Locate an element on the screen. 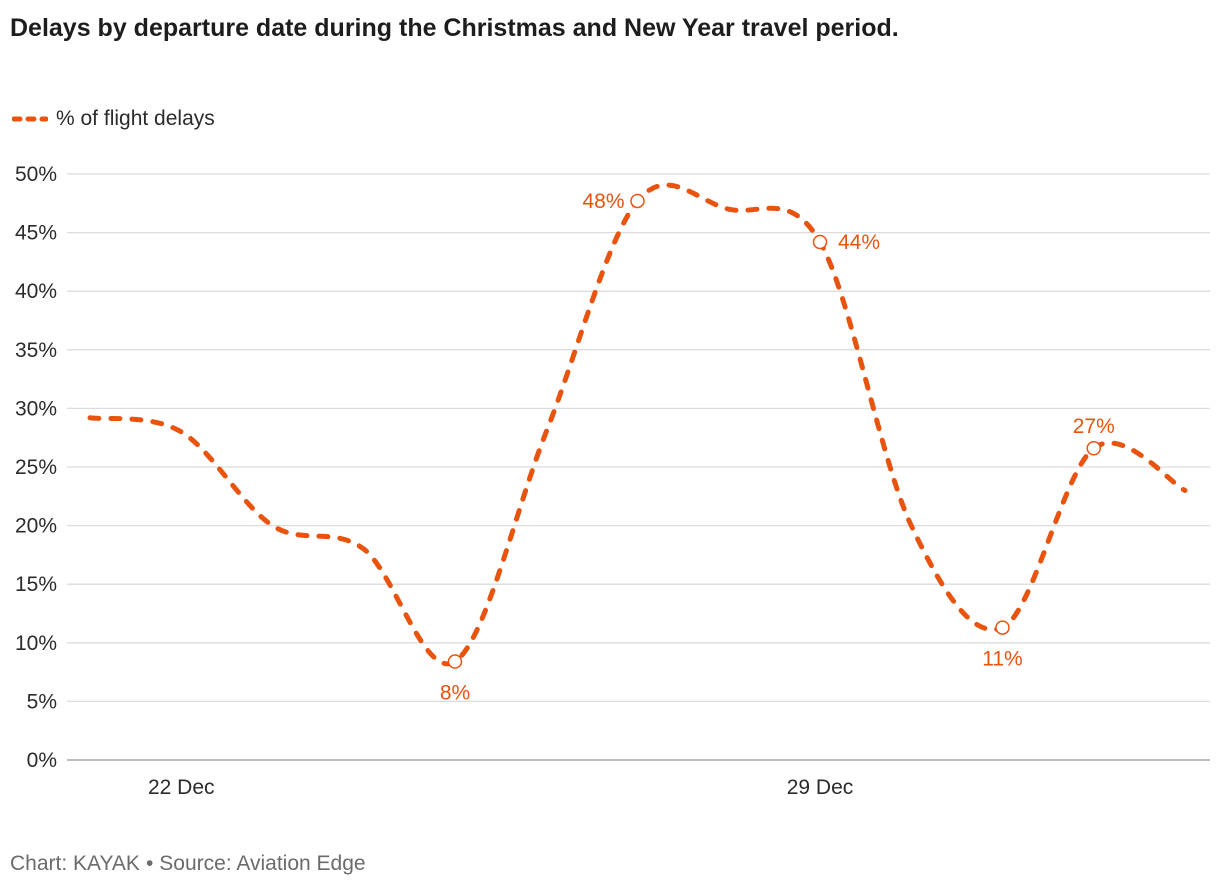 Image resolution: width=1220 pixels, height=896 pixels. legend: % of flight delays is located at coordinates (113, 119).